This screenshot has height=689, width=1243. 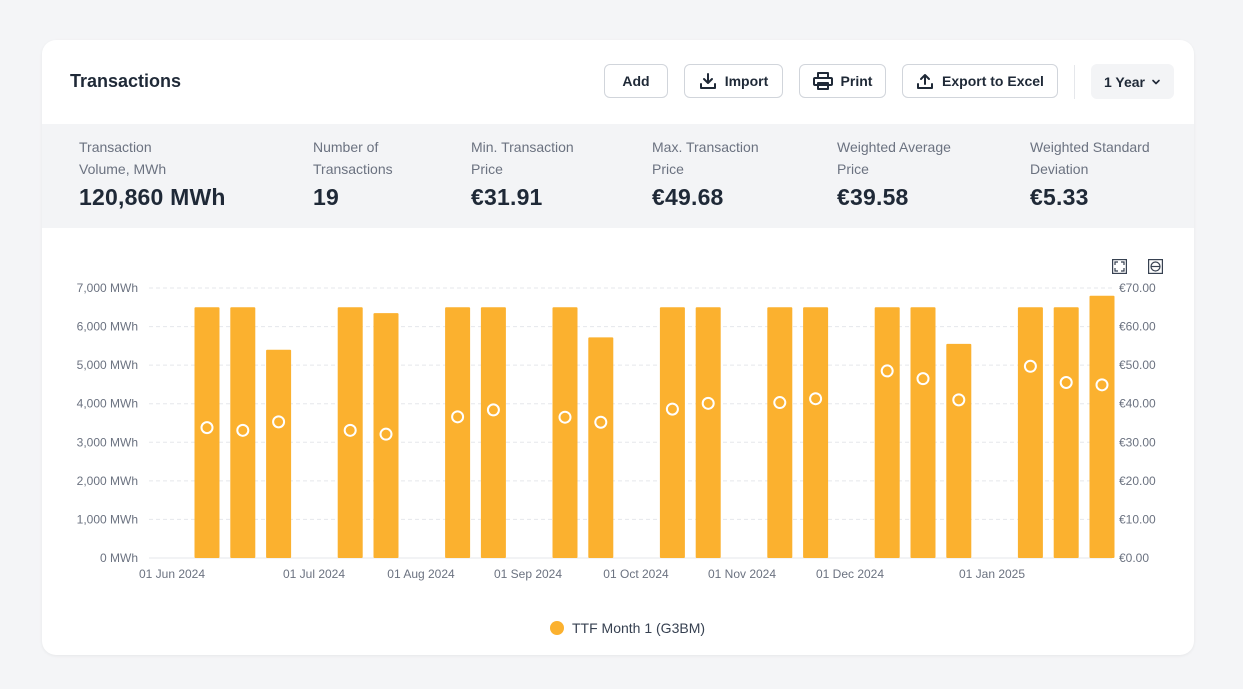 I want to click on stat-min-price: Min. Transaction Price €31.91, so click(x=531, y=173).